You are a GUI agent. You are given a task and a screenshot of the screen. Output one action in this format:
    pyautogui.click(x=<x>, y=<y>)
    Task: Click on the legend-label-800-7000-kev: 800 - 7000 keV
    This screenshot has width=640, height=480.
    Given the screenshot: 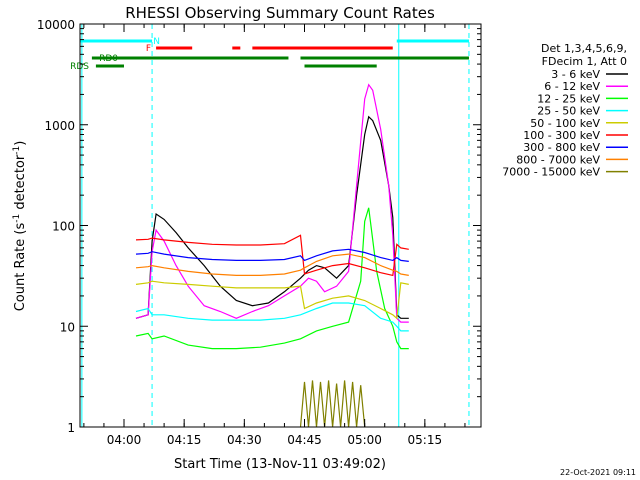 What is the action you would take?
    pyautogui.click(x=558, y=159)
    